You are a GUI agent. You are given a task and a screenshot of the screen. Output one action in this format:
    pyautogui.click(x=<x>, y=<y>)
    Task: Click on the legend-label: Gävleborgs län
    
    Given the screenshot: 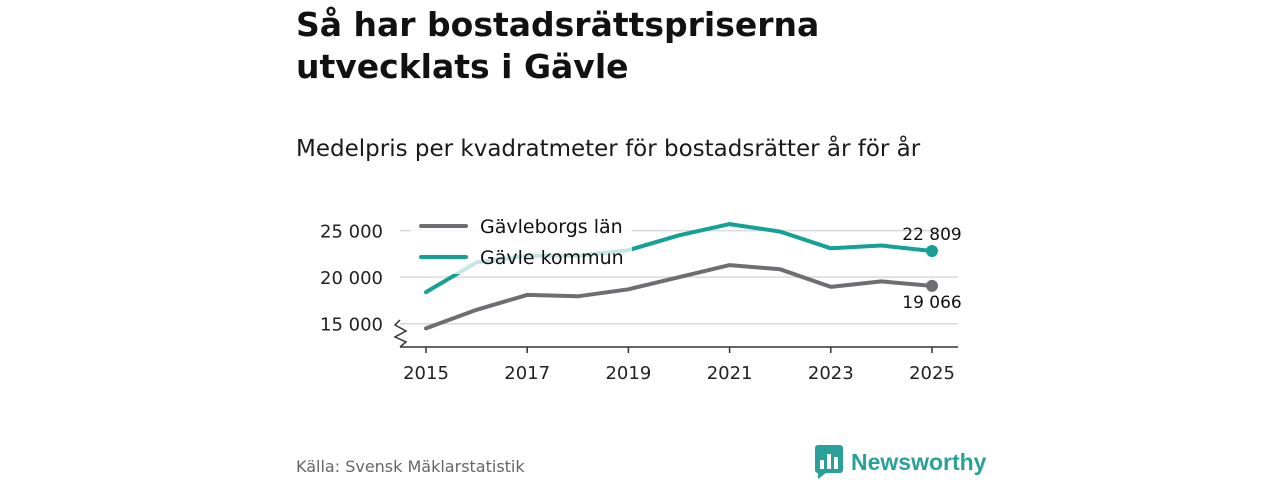 What is the action you would take?
    pyautogui.click(x=551, y=227)
    